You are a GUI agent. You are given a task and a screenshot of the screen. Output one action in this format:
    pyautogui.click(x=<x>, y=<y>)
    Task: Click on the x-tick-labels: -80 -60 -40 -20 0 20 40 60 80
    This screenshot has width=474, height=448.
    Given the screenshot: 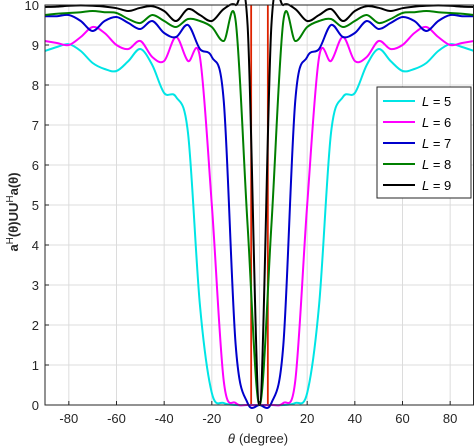 What is the action you would take?
    pyautogui.click(x=258, y=418)
    